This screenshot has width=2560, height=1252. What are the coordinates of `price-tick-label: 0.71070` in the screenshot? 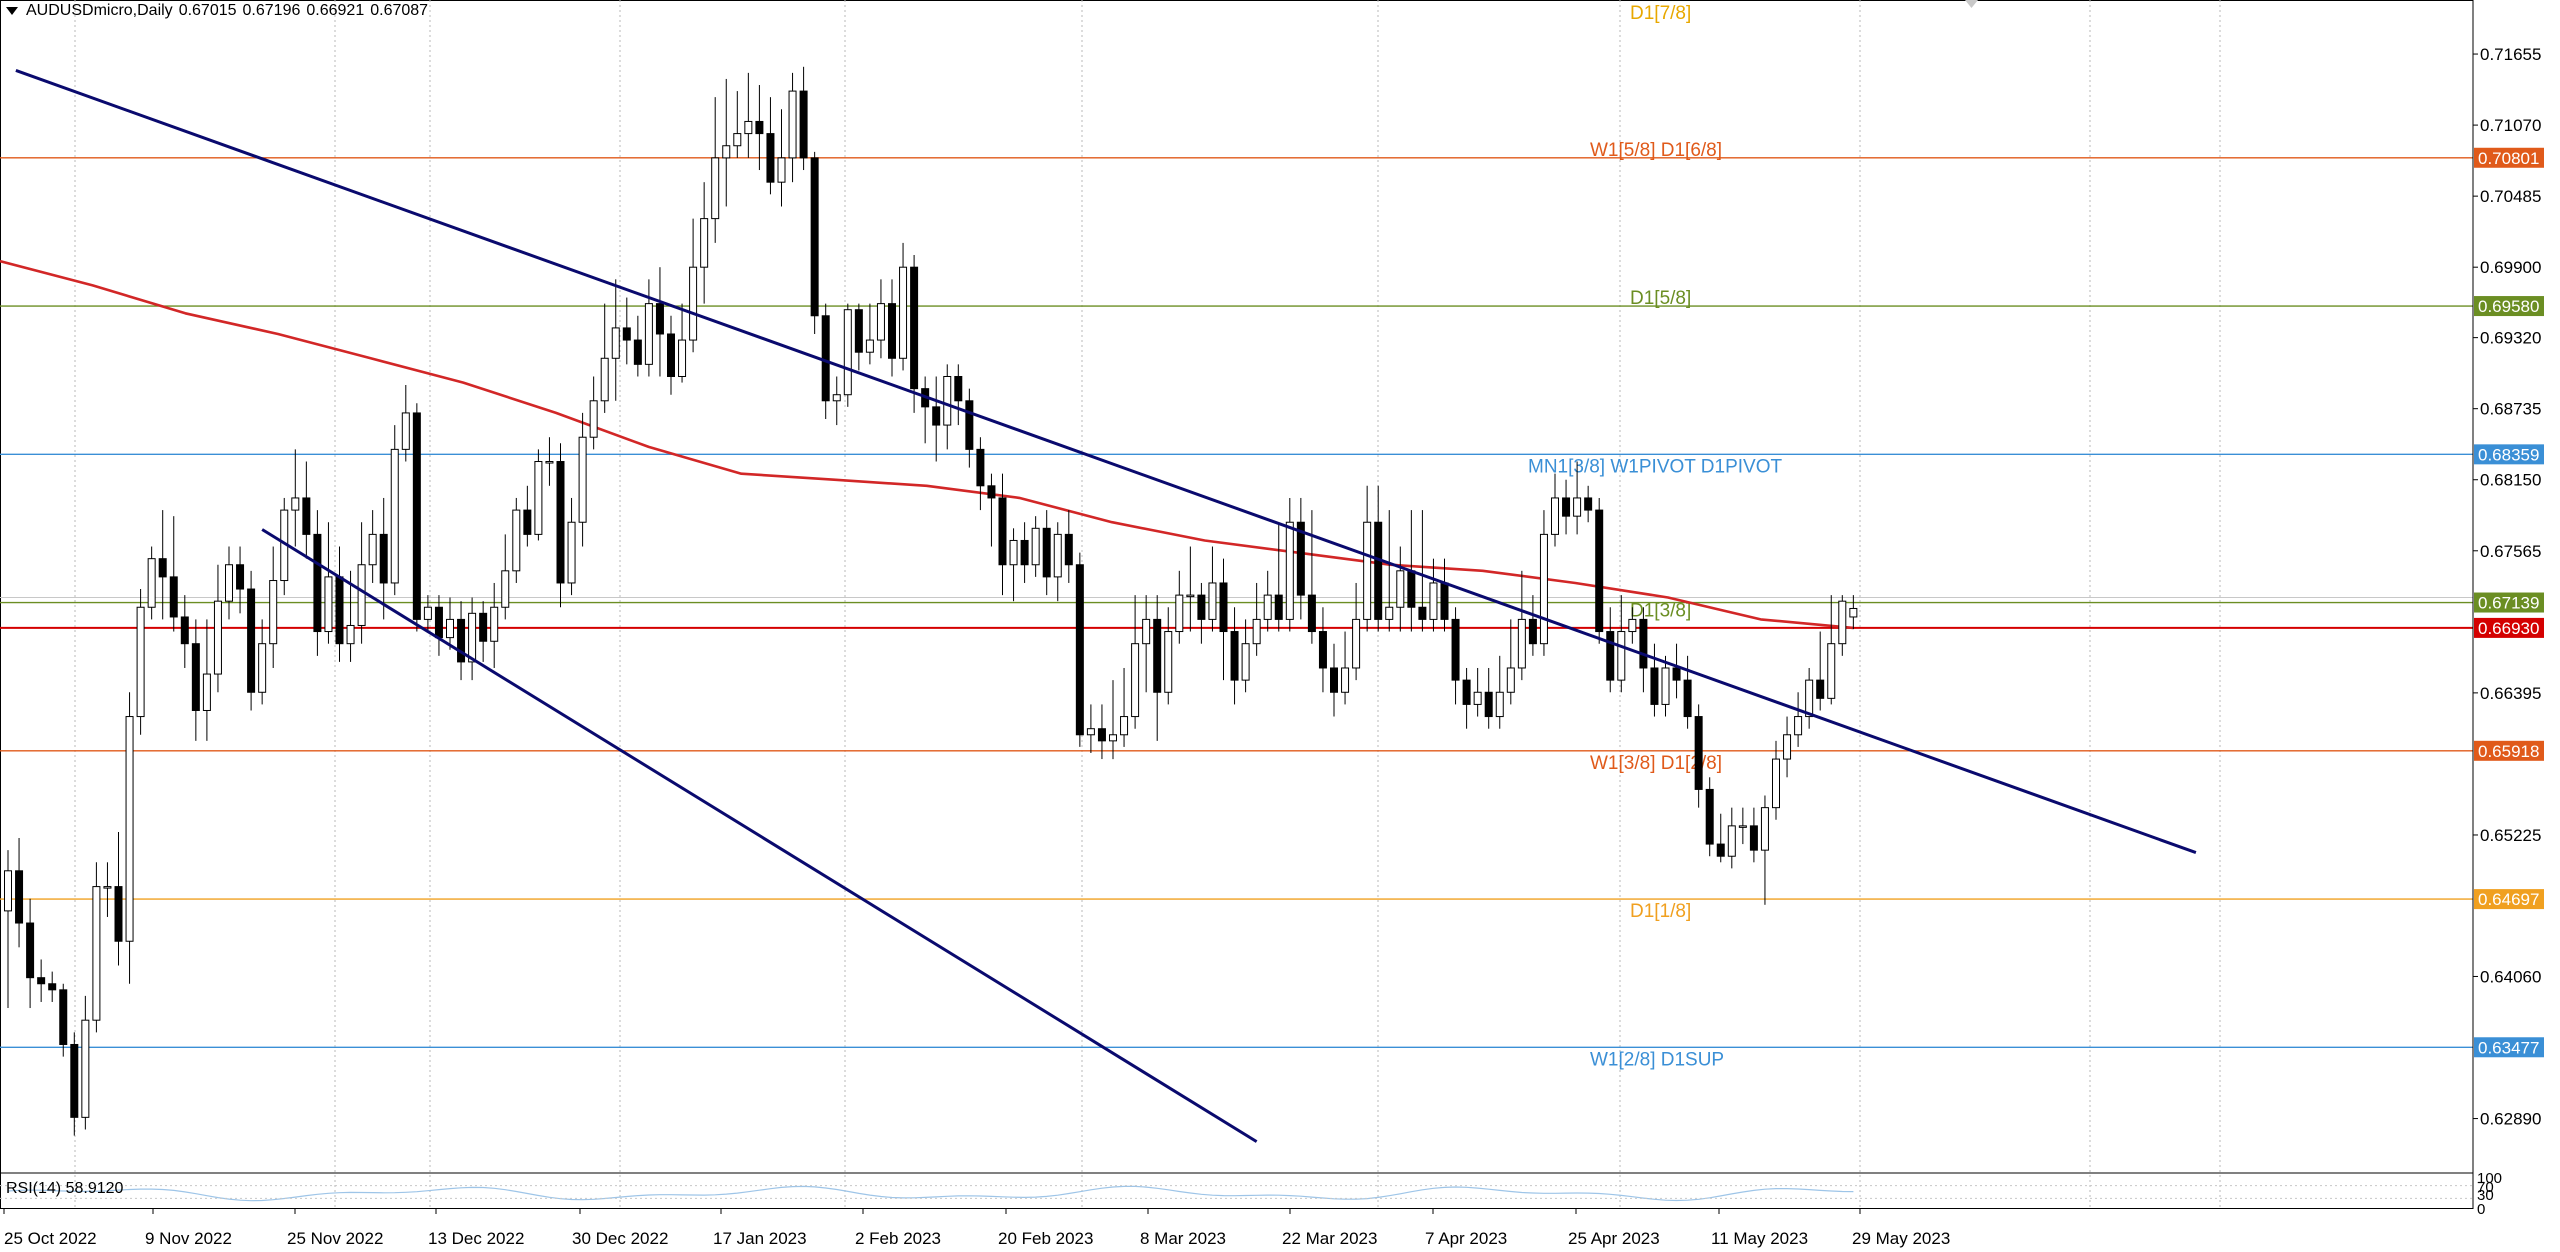 It's located at (2510, 125).